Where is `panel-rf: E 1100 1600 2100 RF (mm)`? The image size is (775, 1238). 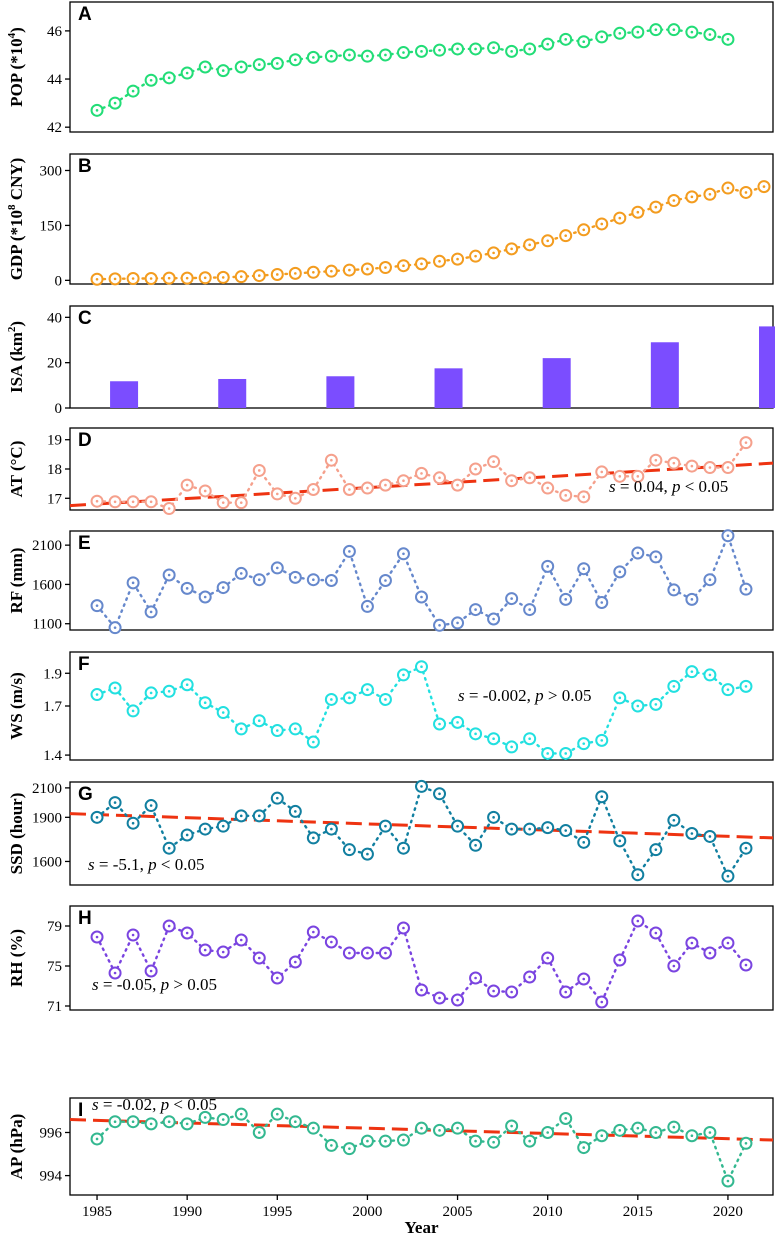
panel-rf: E 1100 1600 2100 RF (mm) is located at coordinates (390, 582).